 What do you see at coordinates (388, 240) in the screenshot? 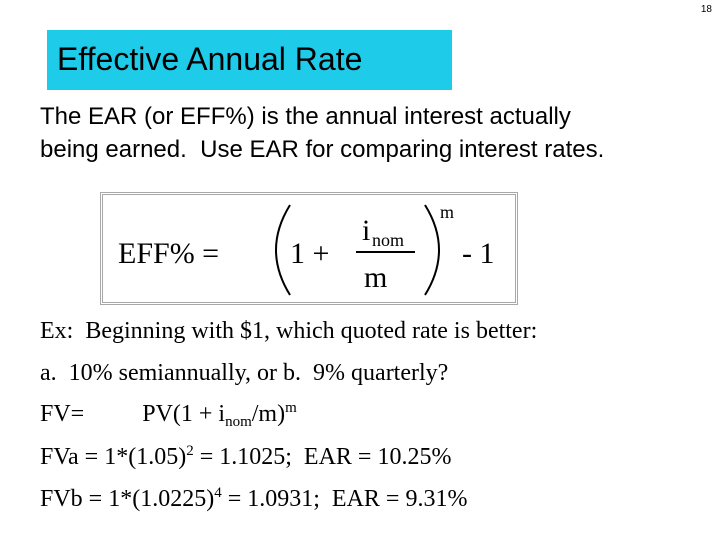
I see `numerator-sub: nom` at bounding box center [388, 240].